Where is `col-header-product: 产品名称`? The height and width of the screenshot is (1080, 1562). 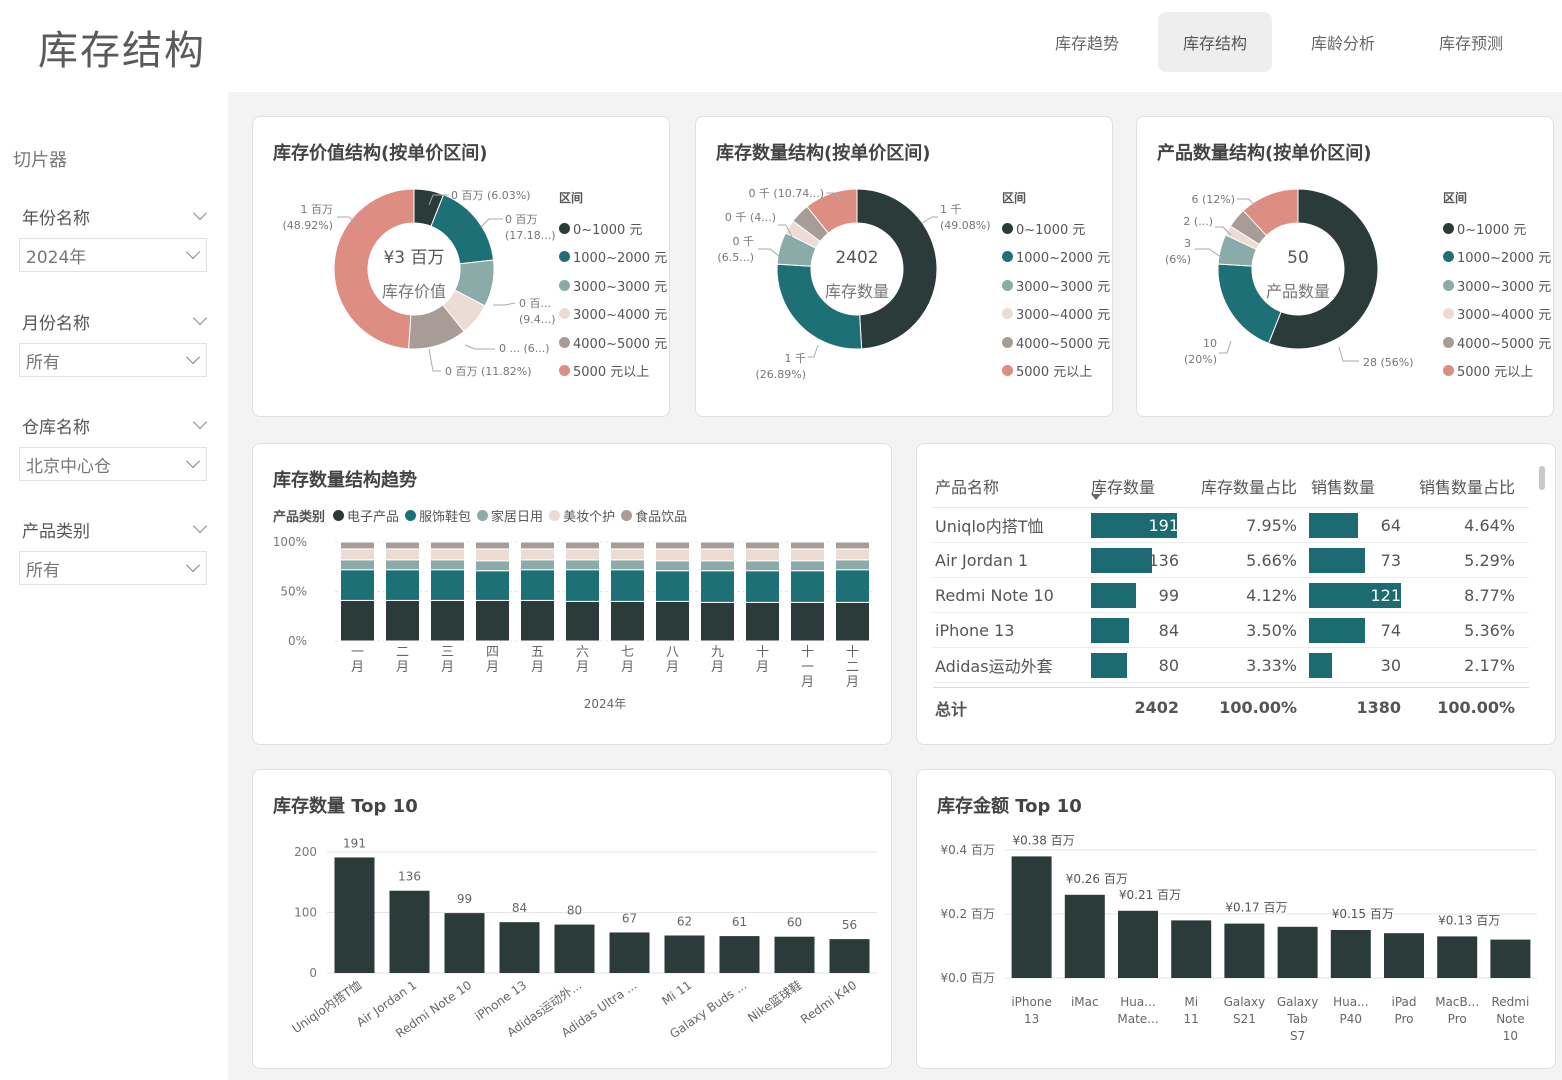
col-header-product: 产品名称 is located at coordinates (967, 487).